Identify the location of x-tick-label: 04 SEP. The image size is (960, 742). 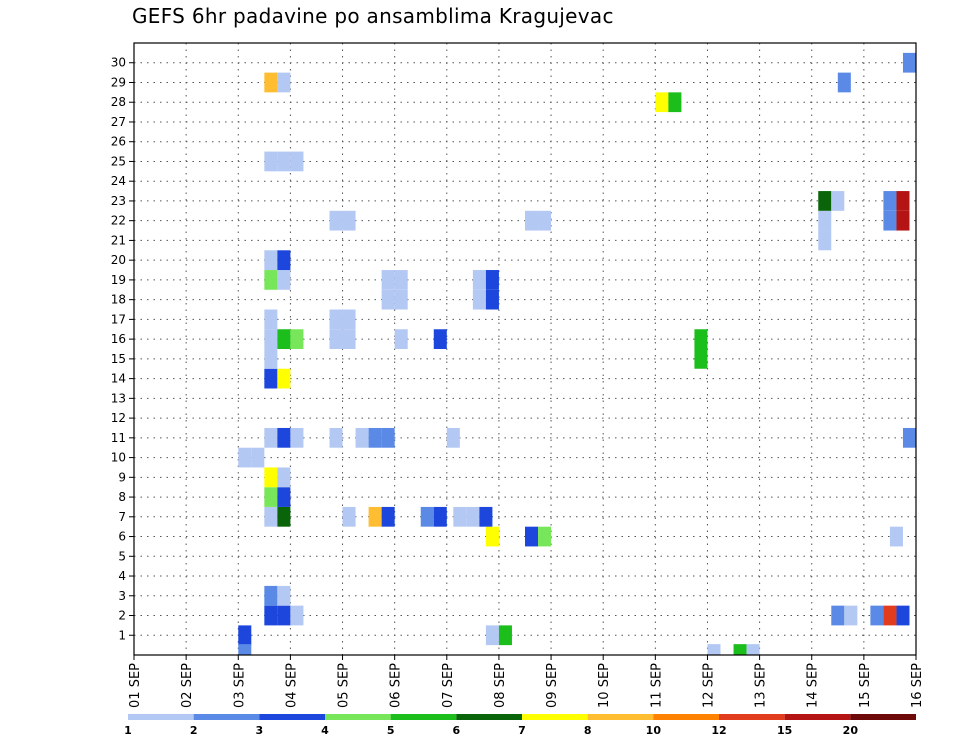
(291, 685).